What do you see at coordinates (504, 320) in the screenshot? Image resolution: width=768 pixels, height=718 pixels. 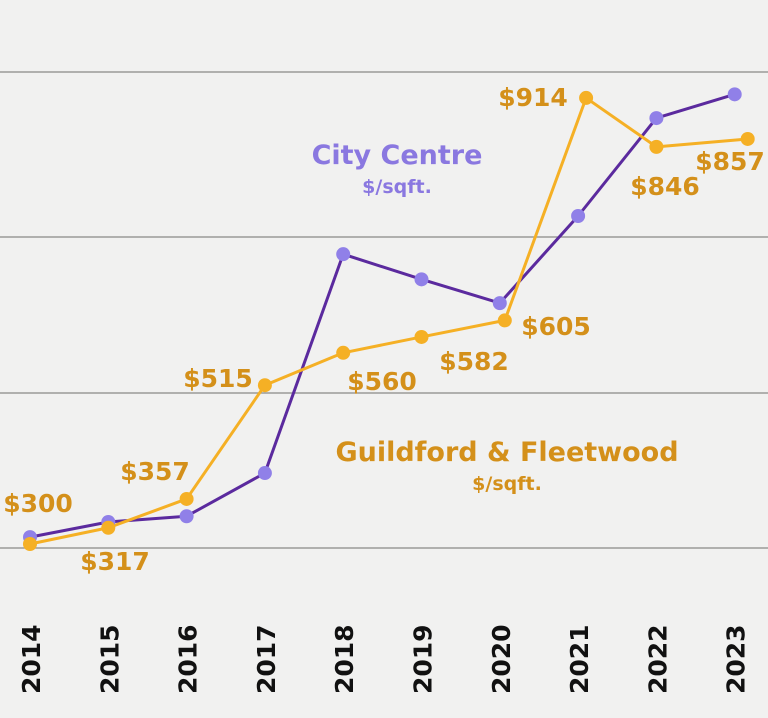 I see `data-point-guildford-2020` at bounding box center [504, 320].